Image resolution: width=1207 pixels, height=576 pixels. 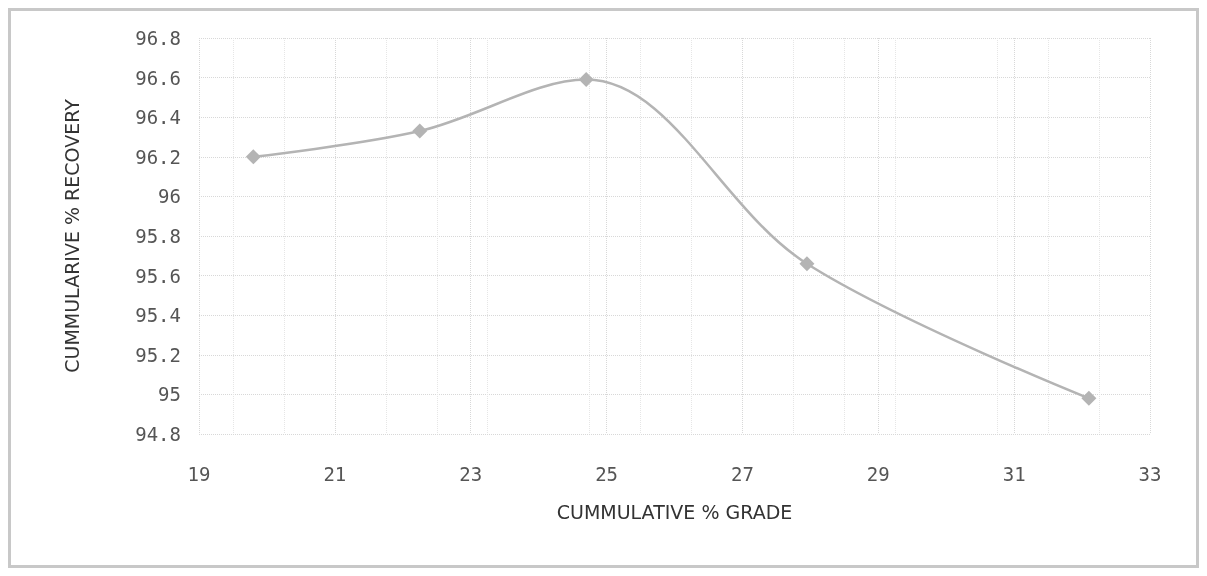 I want to click on x-tick-label: 21, so click(x=335, y=473).